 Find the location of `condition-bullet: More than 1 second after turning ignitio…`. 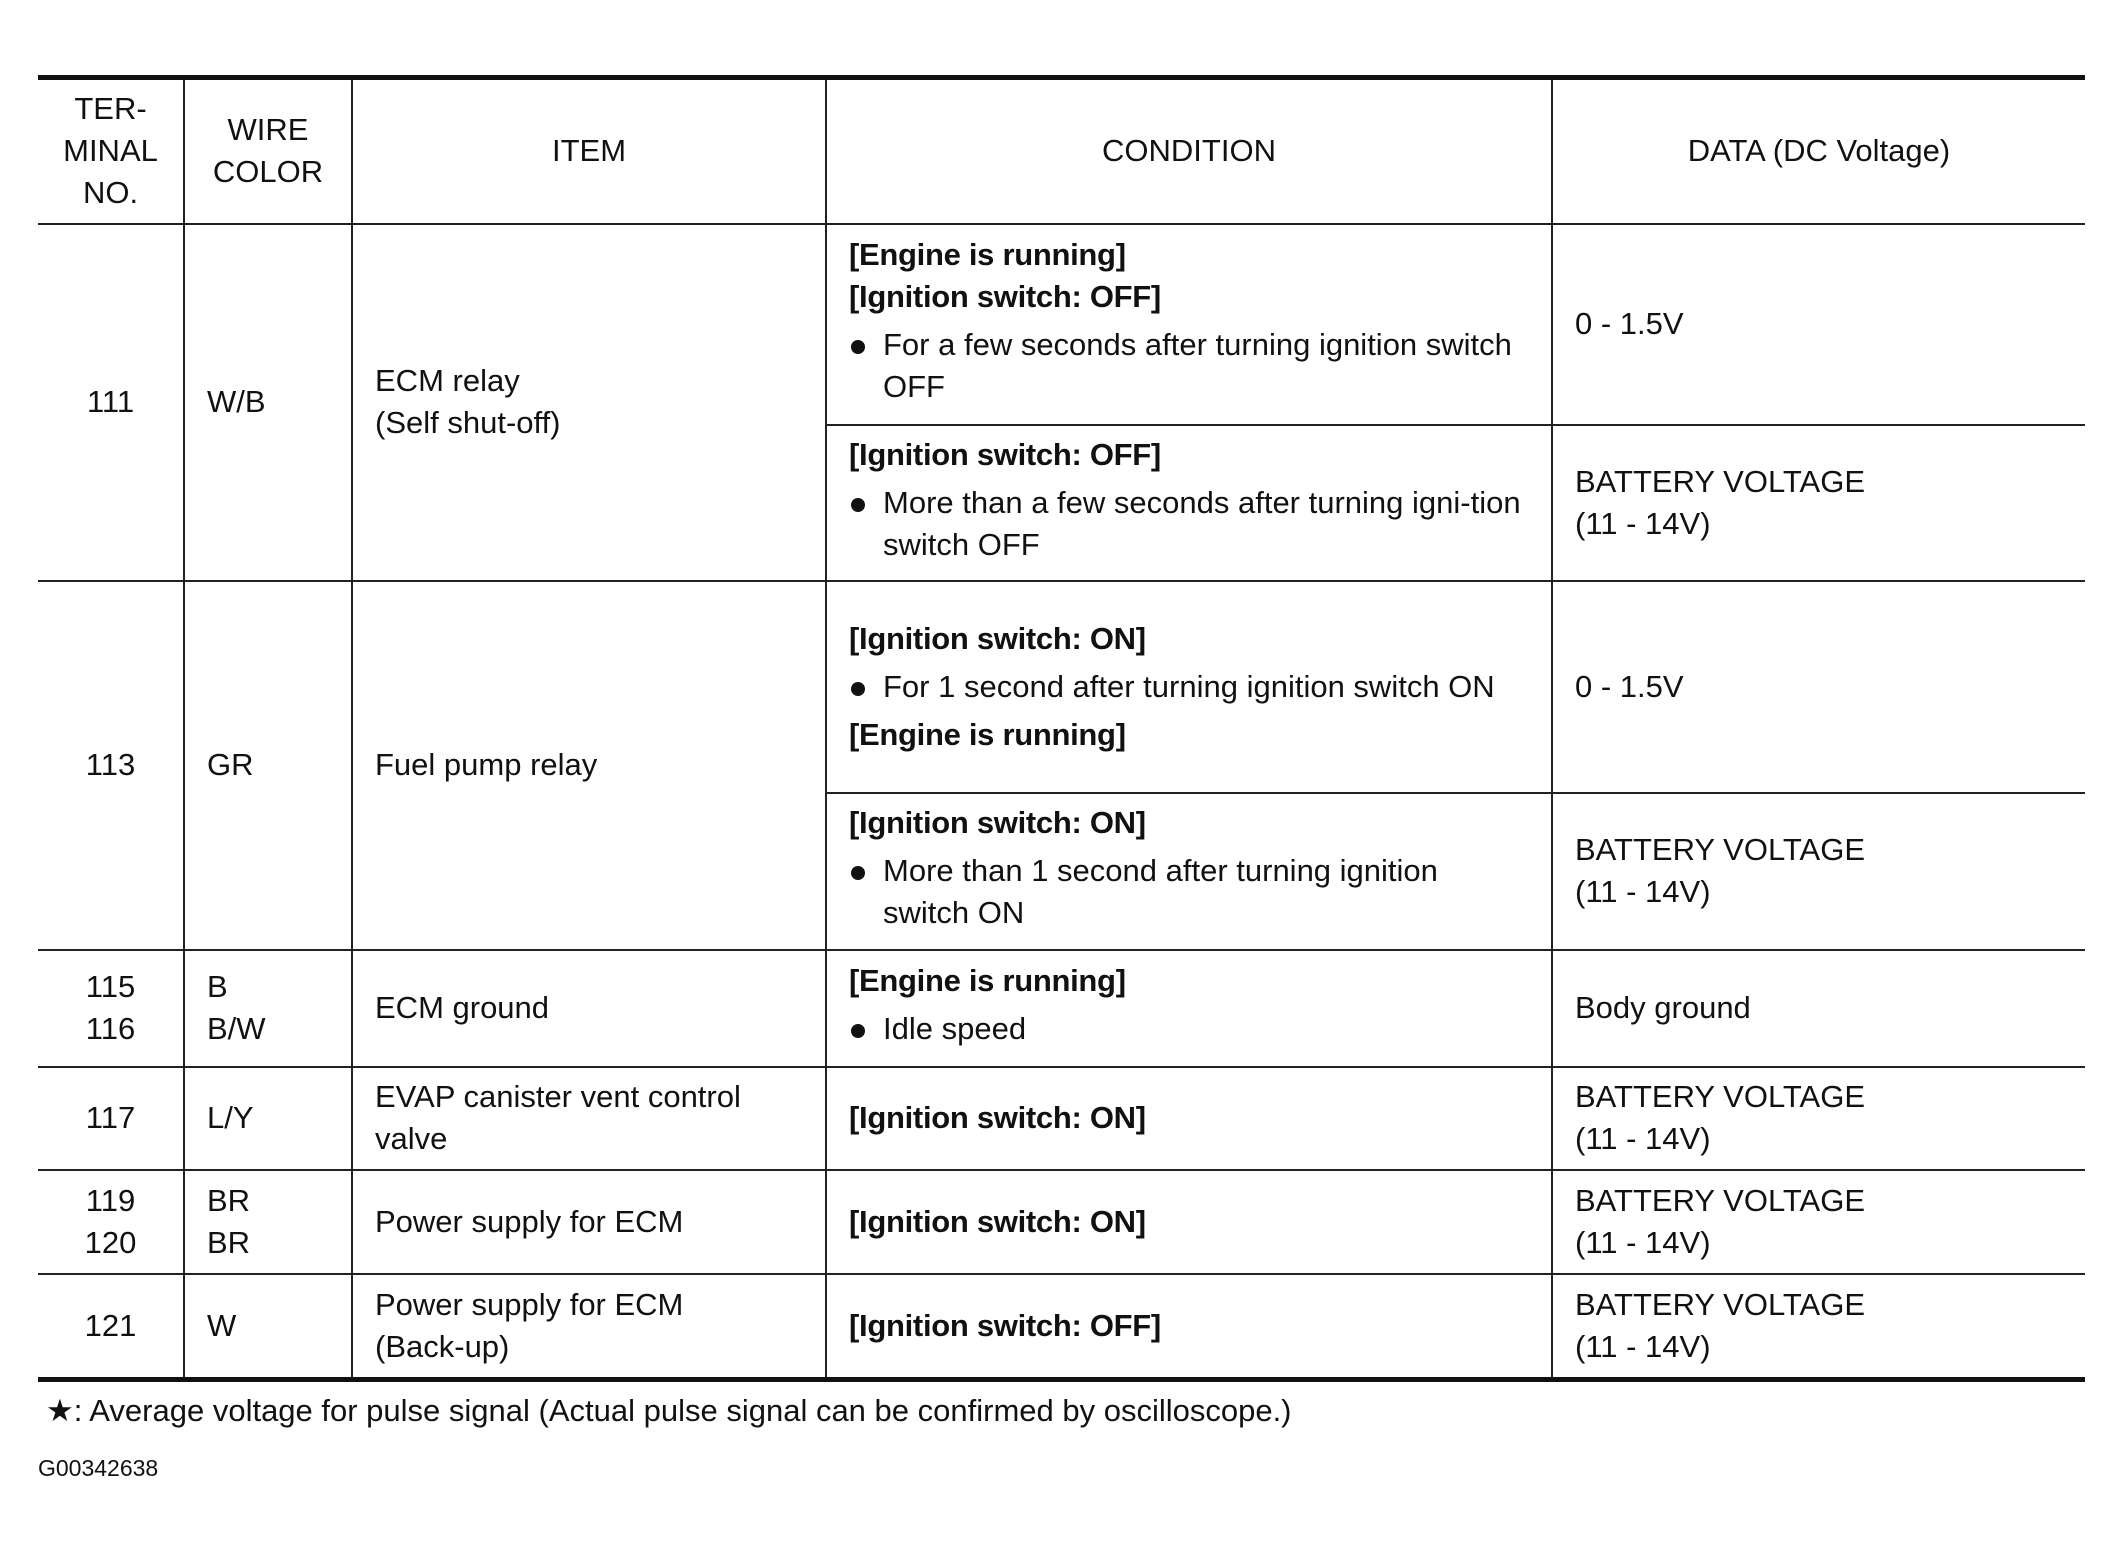

condition-bullet: More than 1 second after turning ignitio… is located at coordinates (1189, 892).